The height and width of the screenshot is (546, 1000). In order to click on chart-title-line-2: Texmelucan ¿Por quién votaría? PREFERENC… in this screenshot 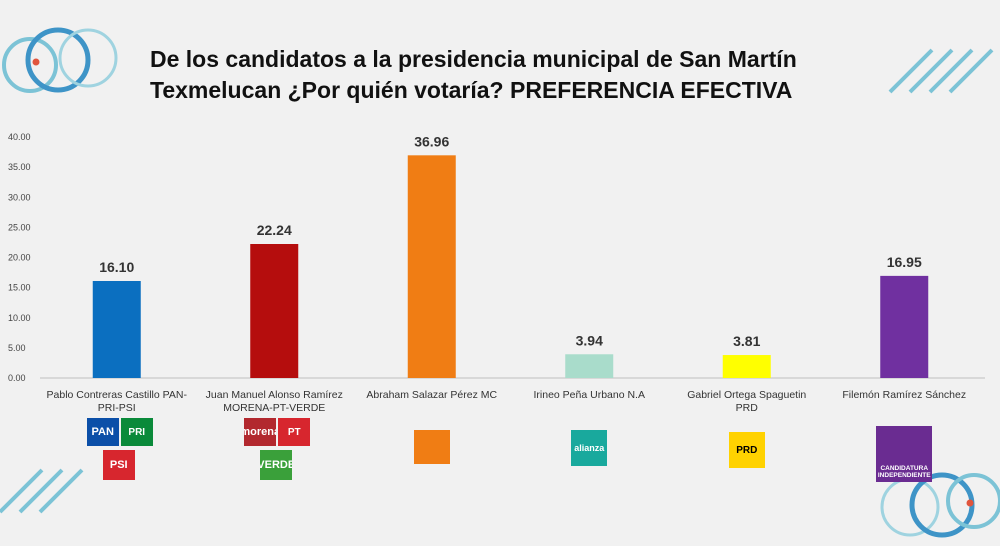, I will do `click(471, 90)`.